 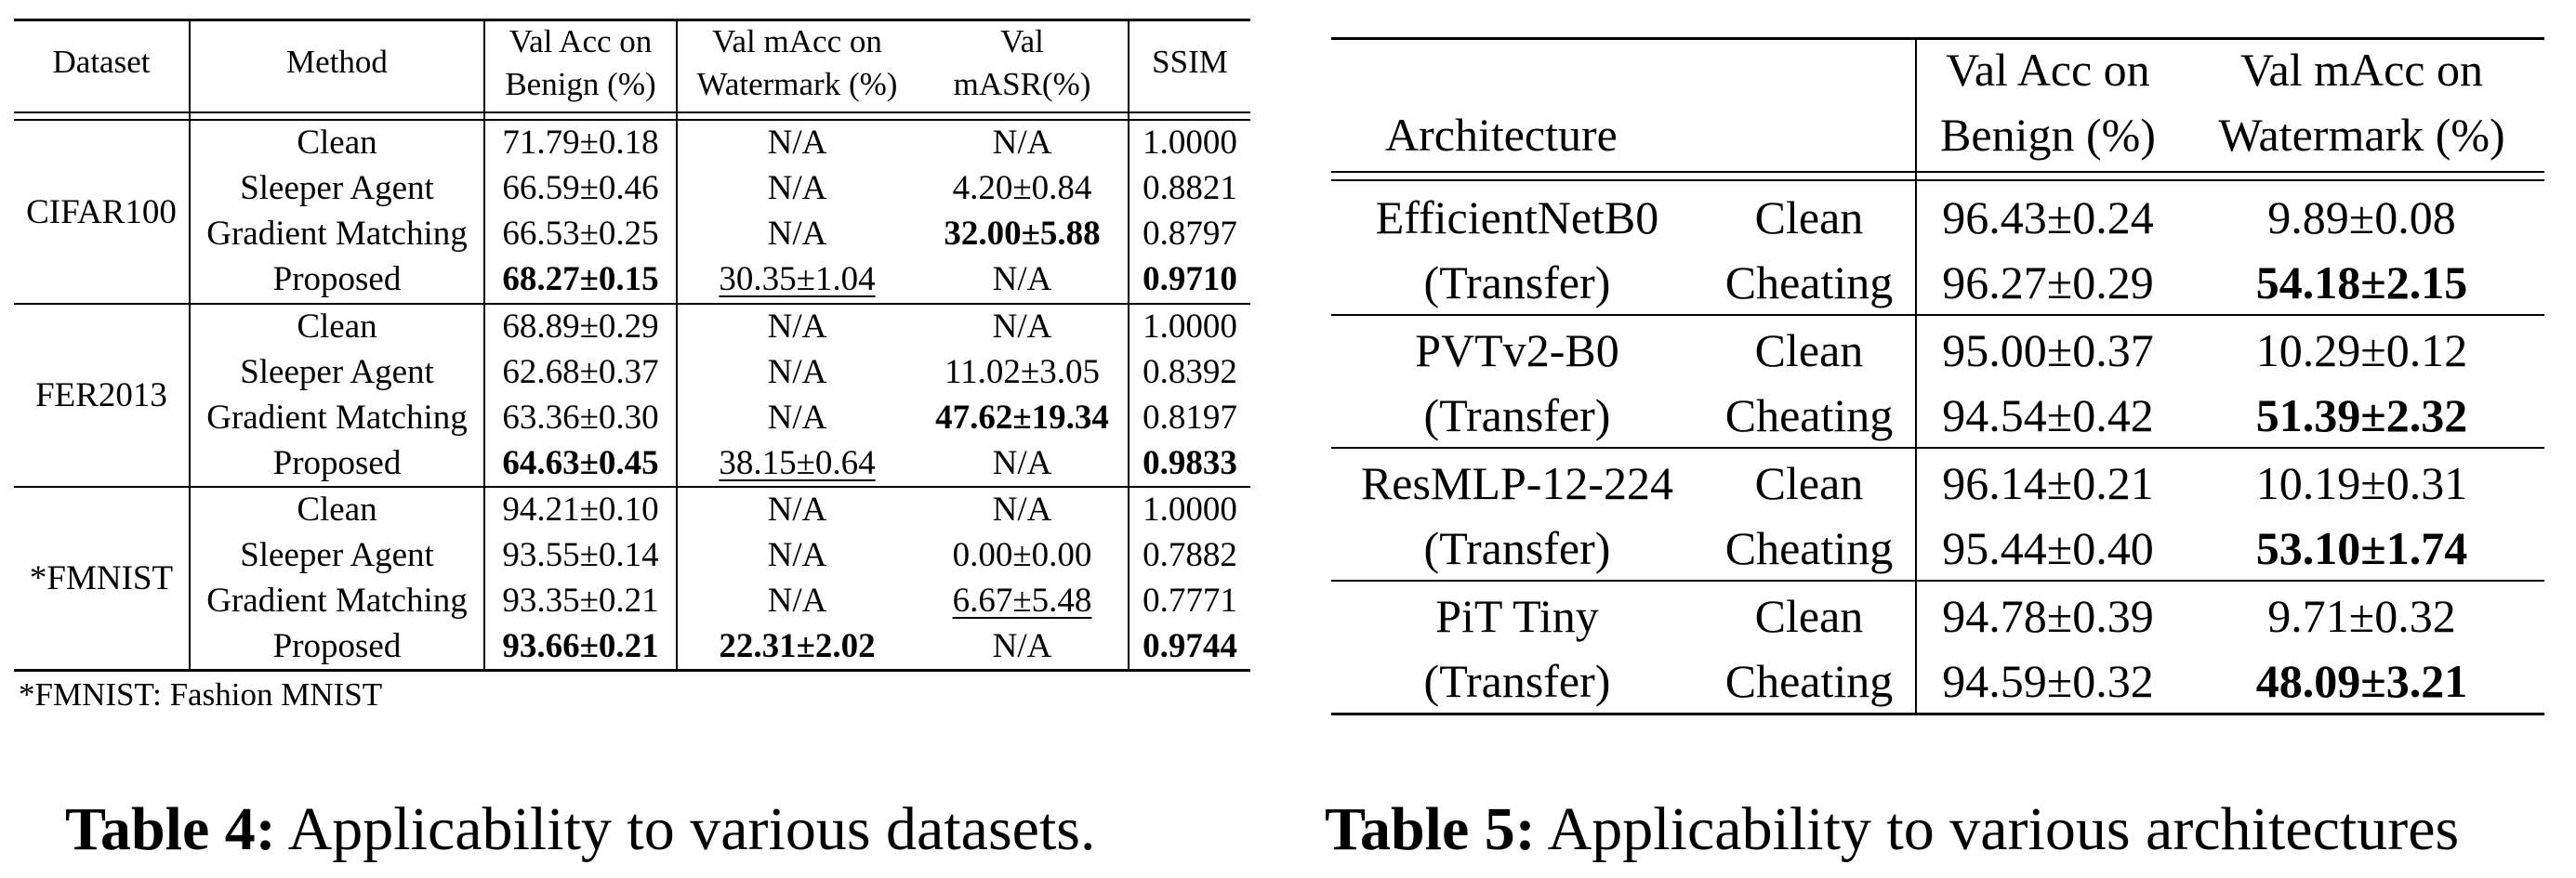 I want to click on header-val-masr-line1: Val, so click(x=1022, y=41).